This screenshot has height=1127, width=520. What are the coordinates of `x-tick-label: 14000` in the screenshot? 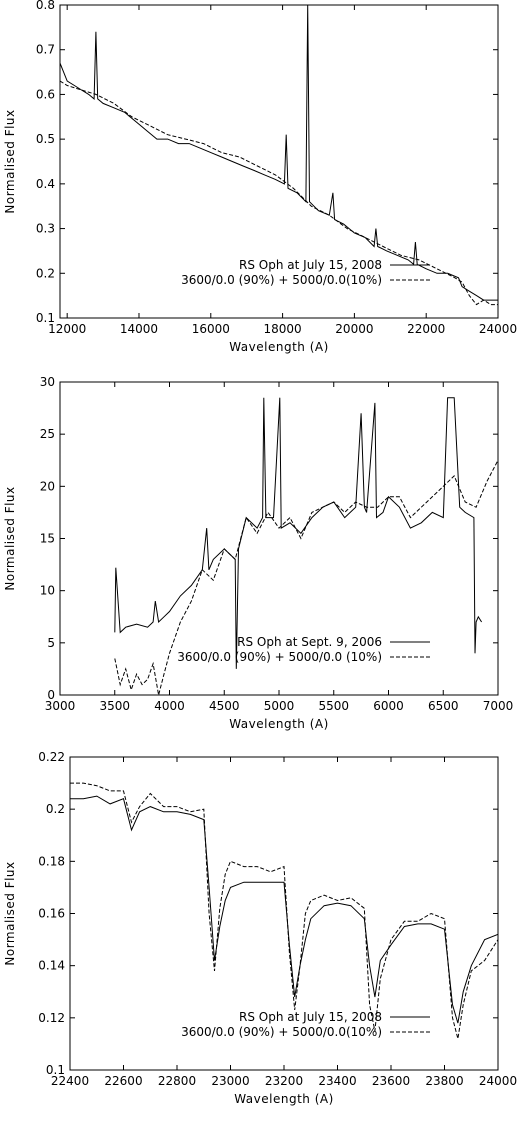 It's located at (139, 329).